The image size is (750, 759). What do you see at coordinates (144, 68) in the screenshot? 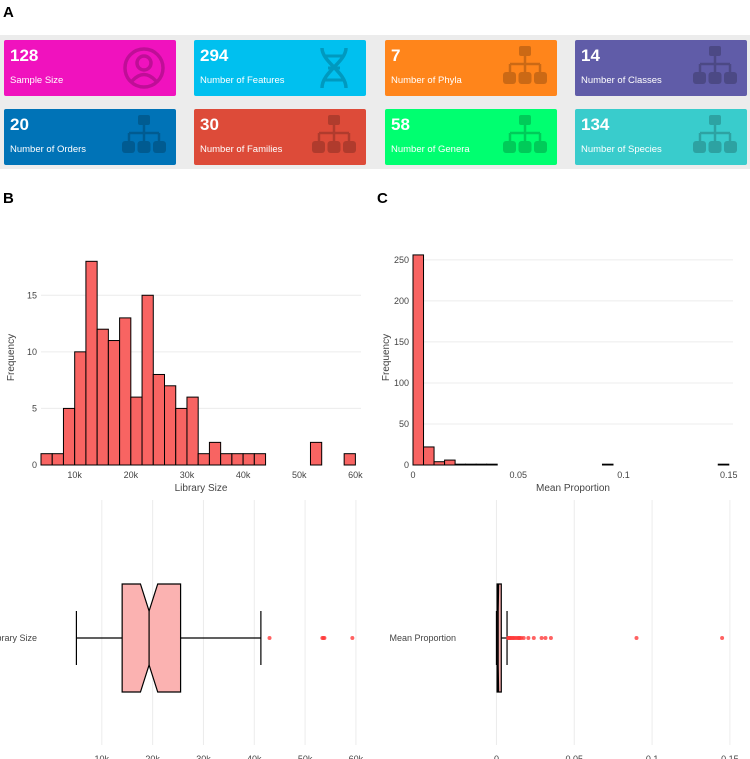
I see `user-icon` at bounding box center [144, 68].